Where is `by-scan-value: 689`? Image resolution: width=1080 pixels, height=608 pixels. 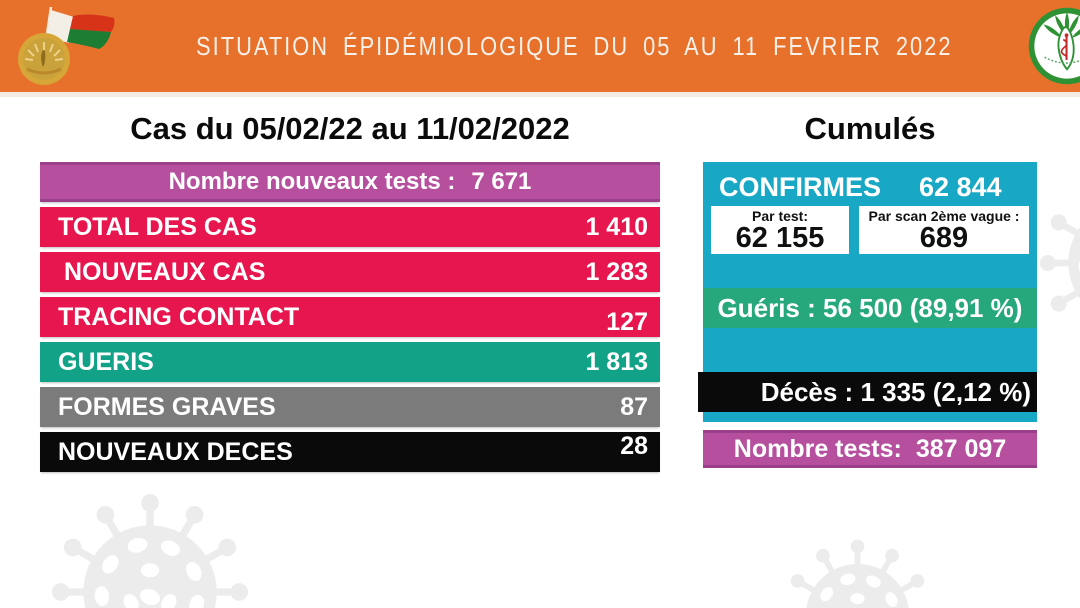
by-scan-value: 689 is located at coordinates (944, 238).